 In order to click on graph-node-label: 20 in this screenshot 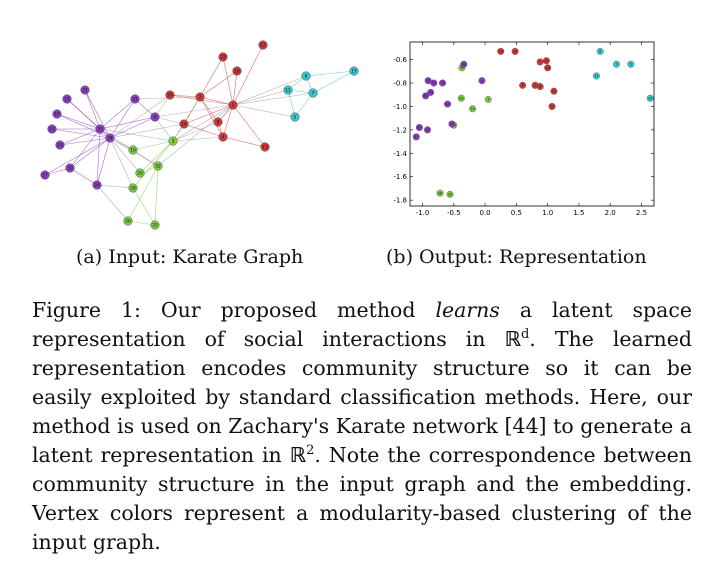, I will do `click(170, 96)`.